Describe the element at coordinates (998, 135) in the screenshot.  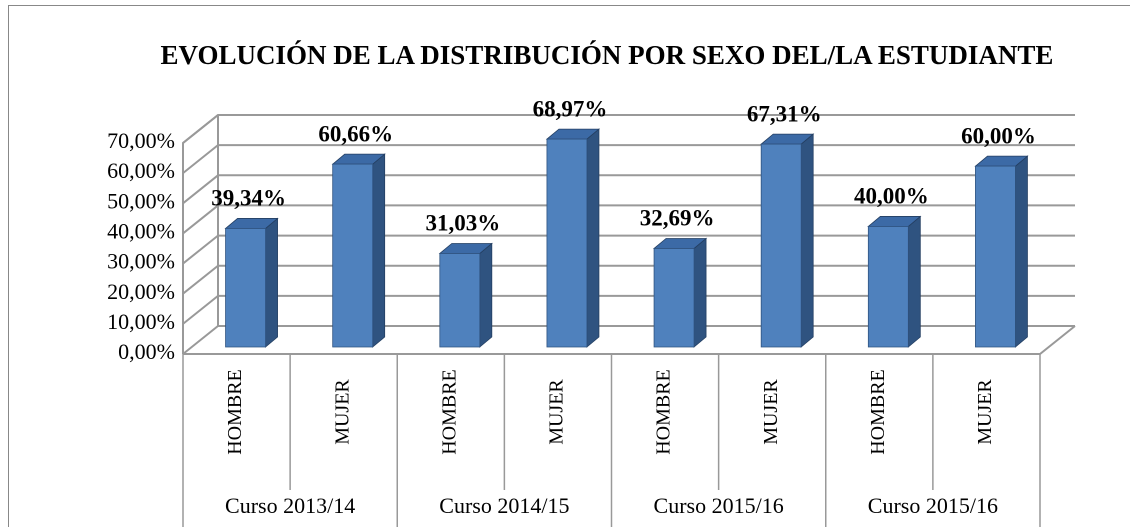
I see `value-label: 60,00%` at that location.